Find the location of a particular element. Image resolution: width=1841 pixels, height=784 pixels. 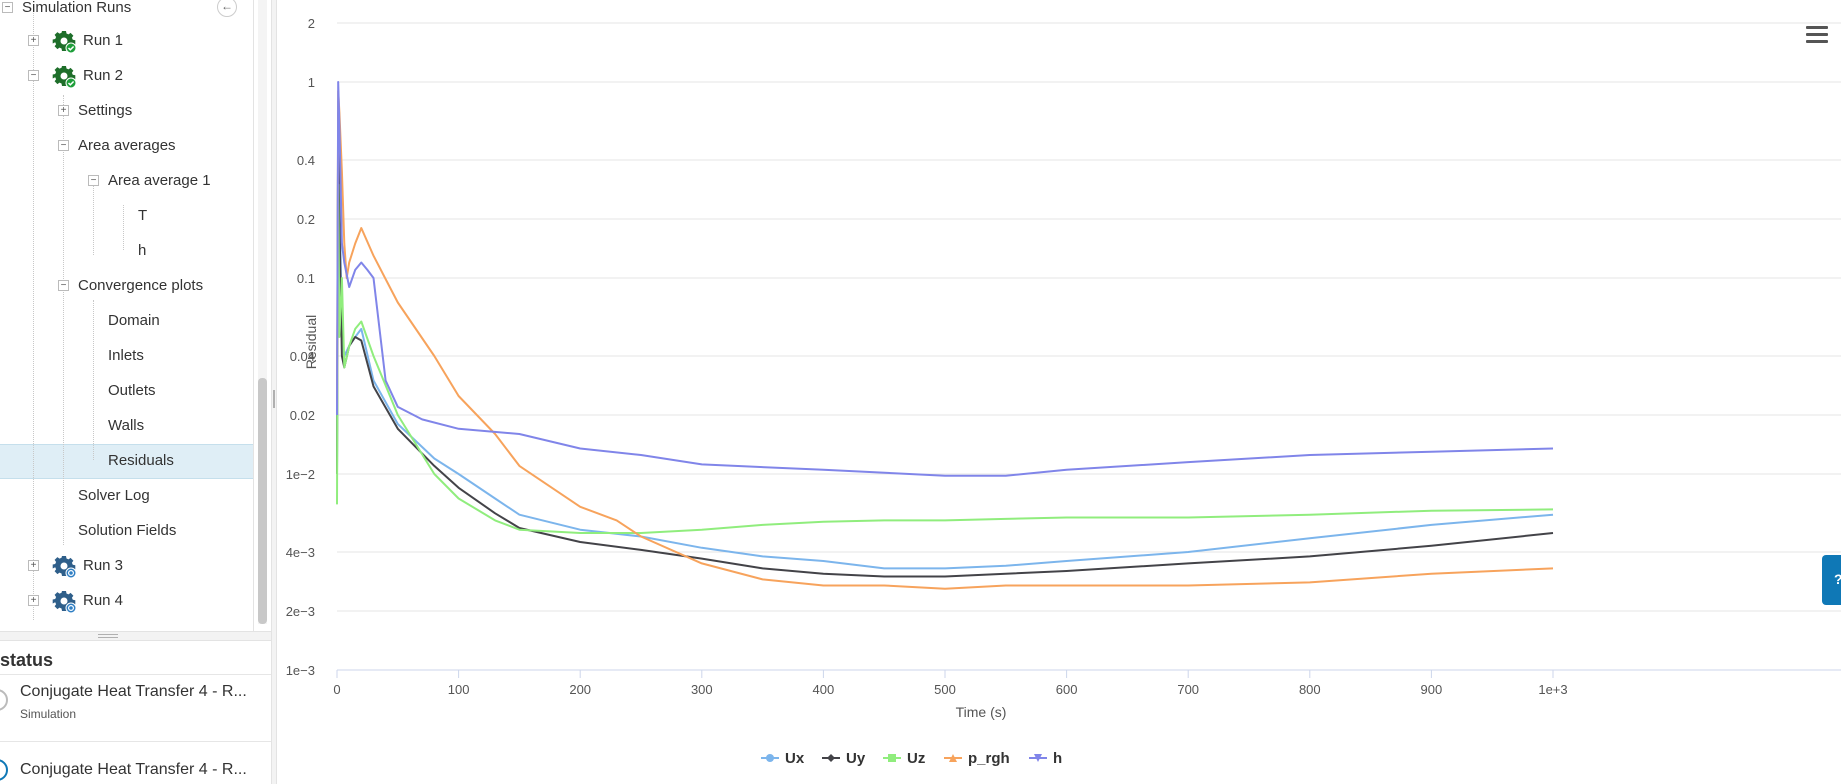

selected-row-highlight is located at coordinates (126, 461).